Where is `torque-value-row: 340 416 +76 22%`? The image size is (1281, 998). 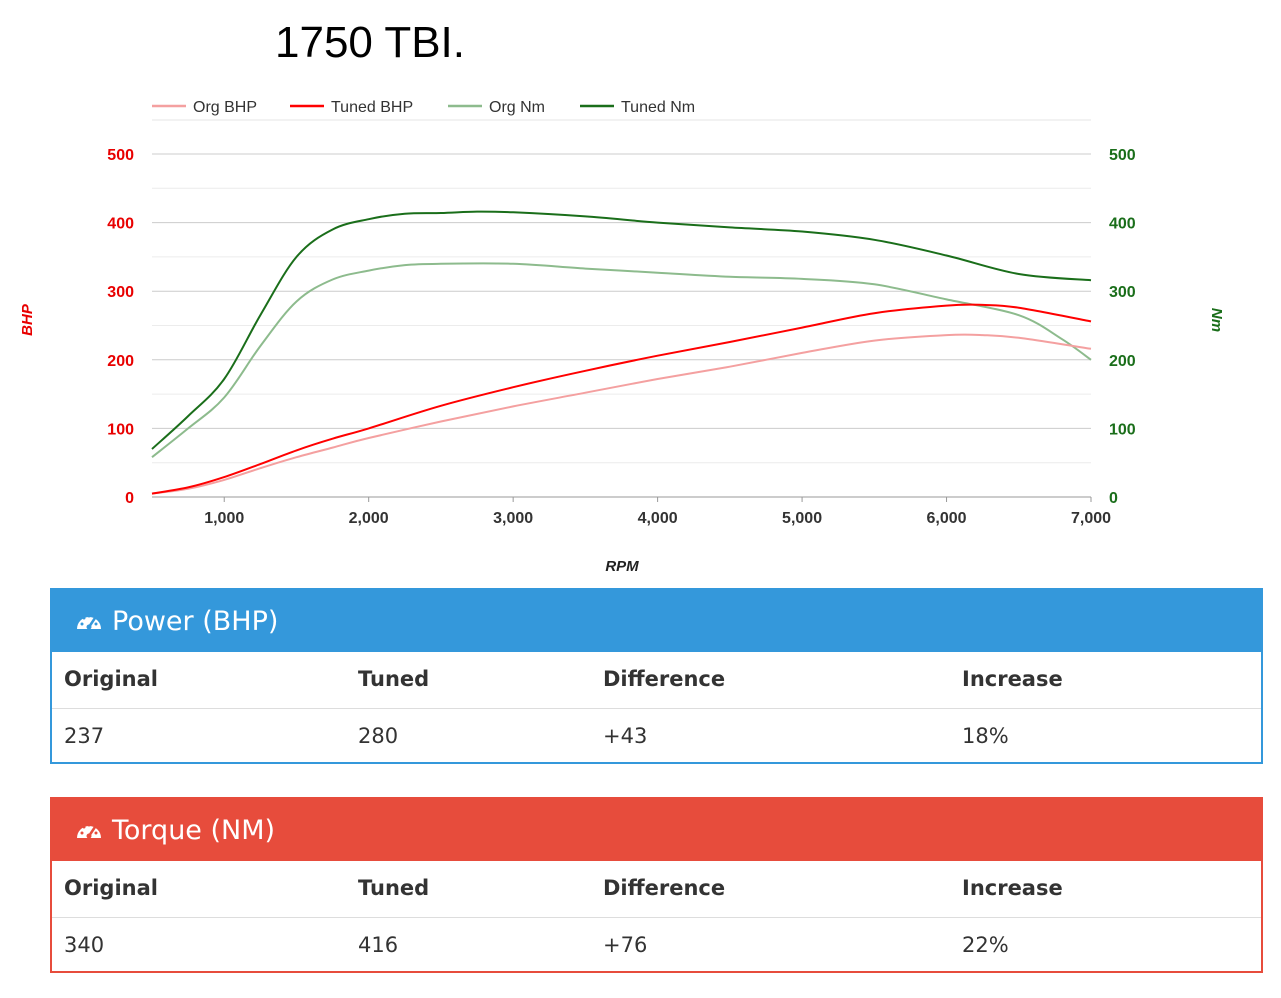
torque-value-row: 340 416 +76 22% is located at coordinates (656, 945).